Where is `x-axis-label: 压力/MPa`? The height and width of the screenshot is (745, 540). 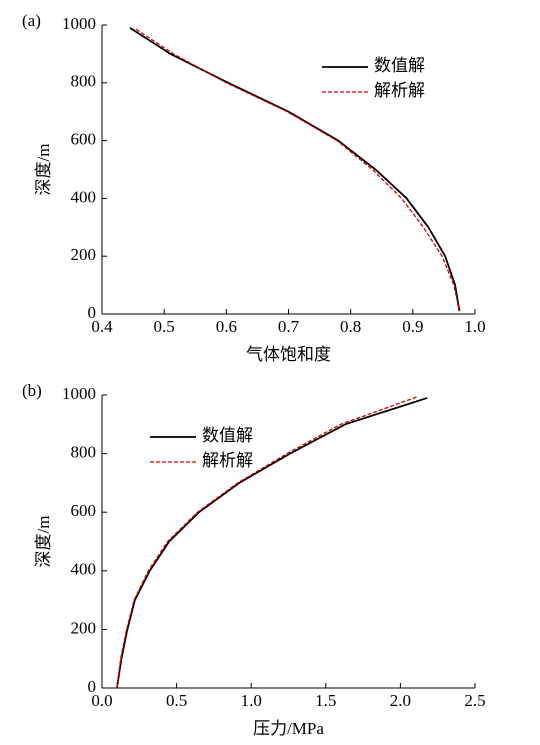
x-axis-label: 压力/MPa is located at coordinates (288, 728).